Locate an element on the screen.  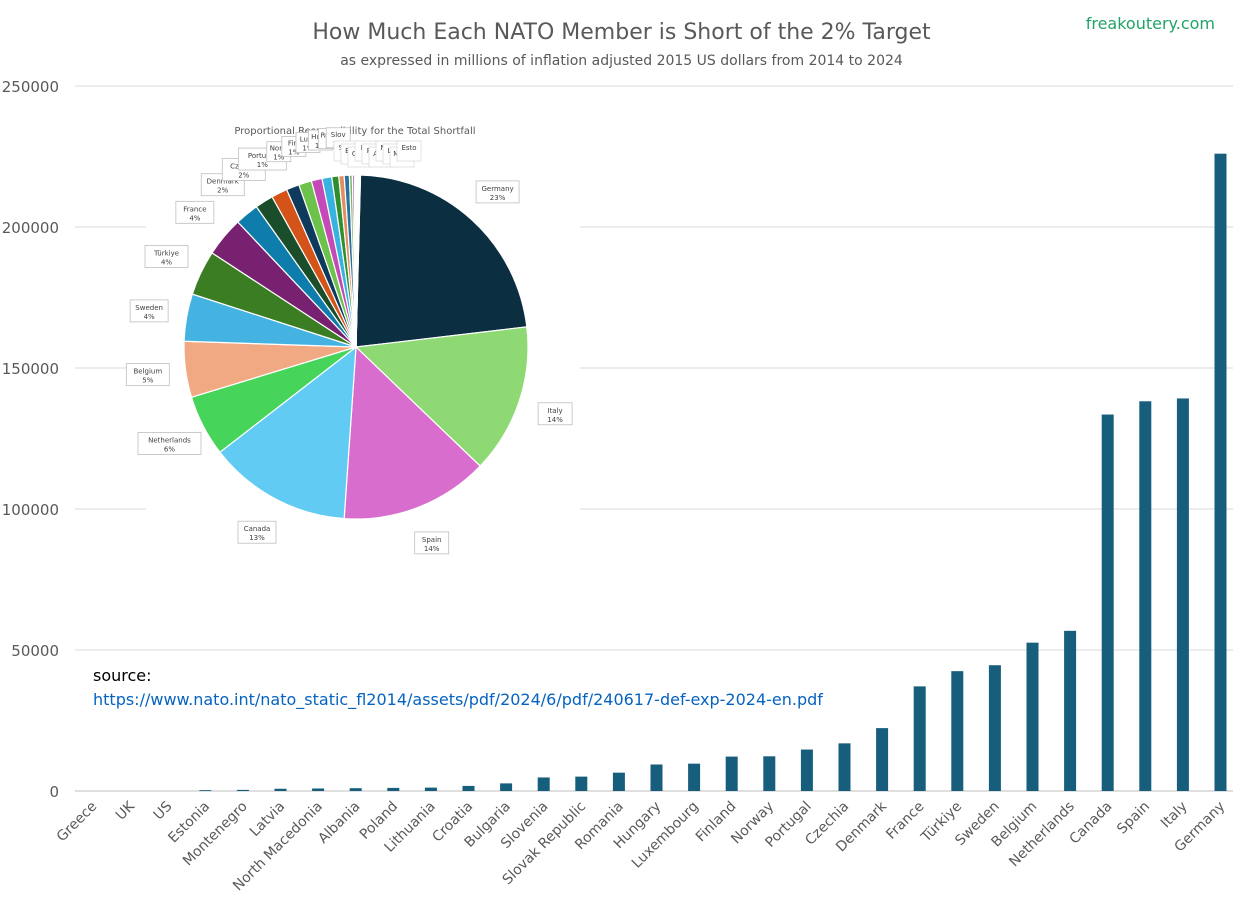
x-tick-label: Italy is located at coordinates (1174, 815).